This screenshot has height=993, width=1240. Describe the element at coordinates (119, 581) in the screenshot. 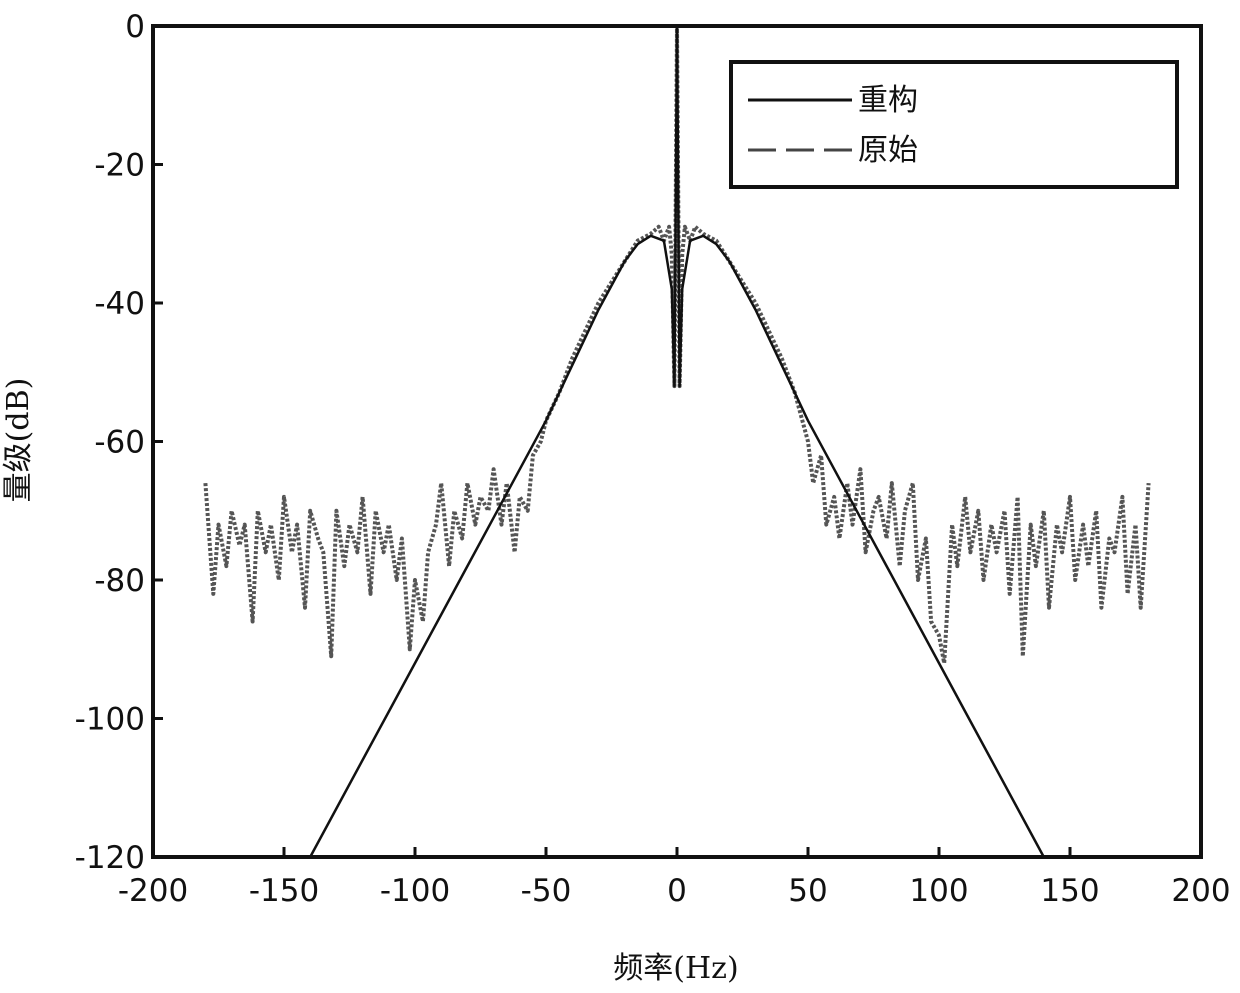

I see `y-tick-label: -80` at that location.